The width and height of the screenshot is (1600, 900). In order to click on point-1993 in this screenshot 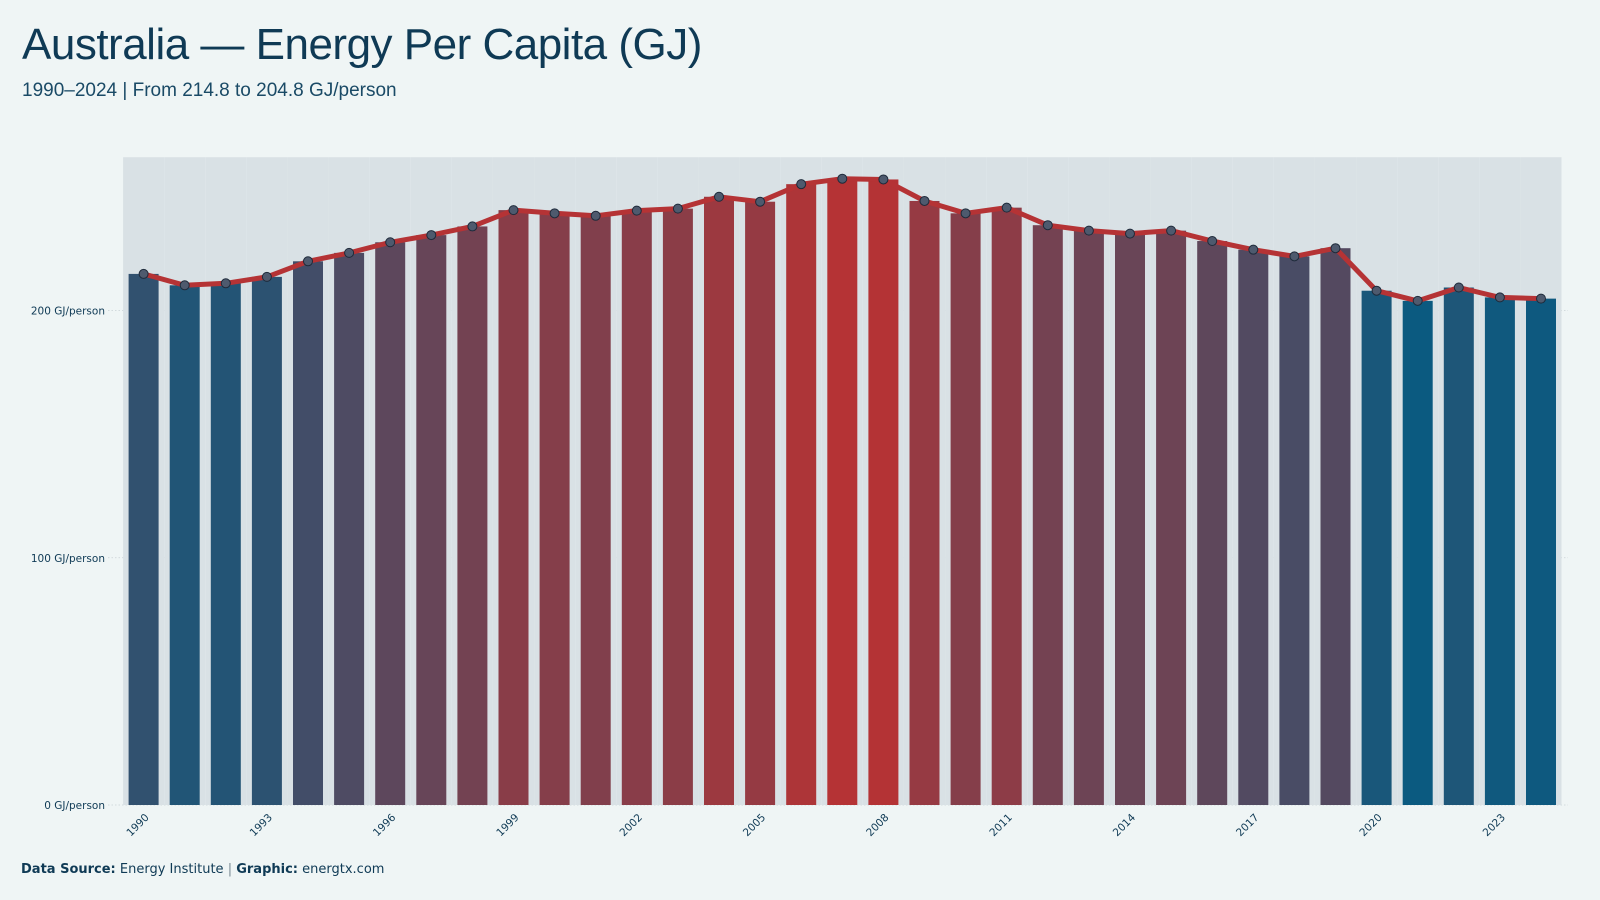, I will do `click(266, 276)`.